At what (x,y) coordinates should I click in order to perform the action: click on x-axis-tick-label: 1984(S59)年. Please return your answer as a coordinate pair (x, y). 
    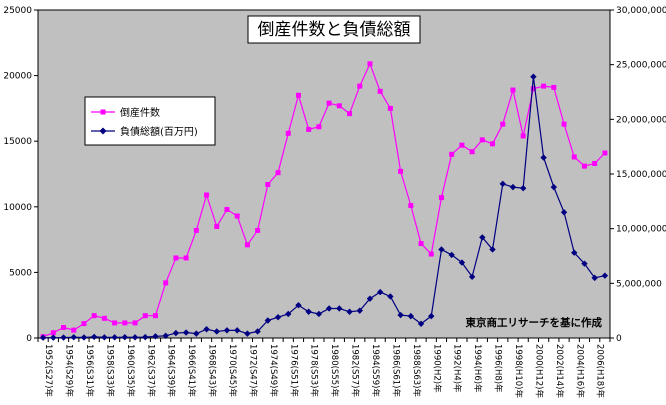
    Looking at the image, I should click on (375, 370).